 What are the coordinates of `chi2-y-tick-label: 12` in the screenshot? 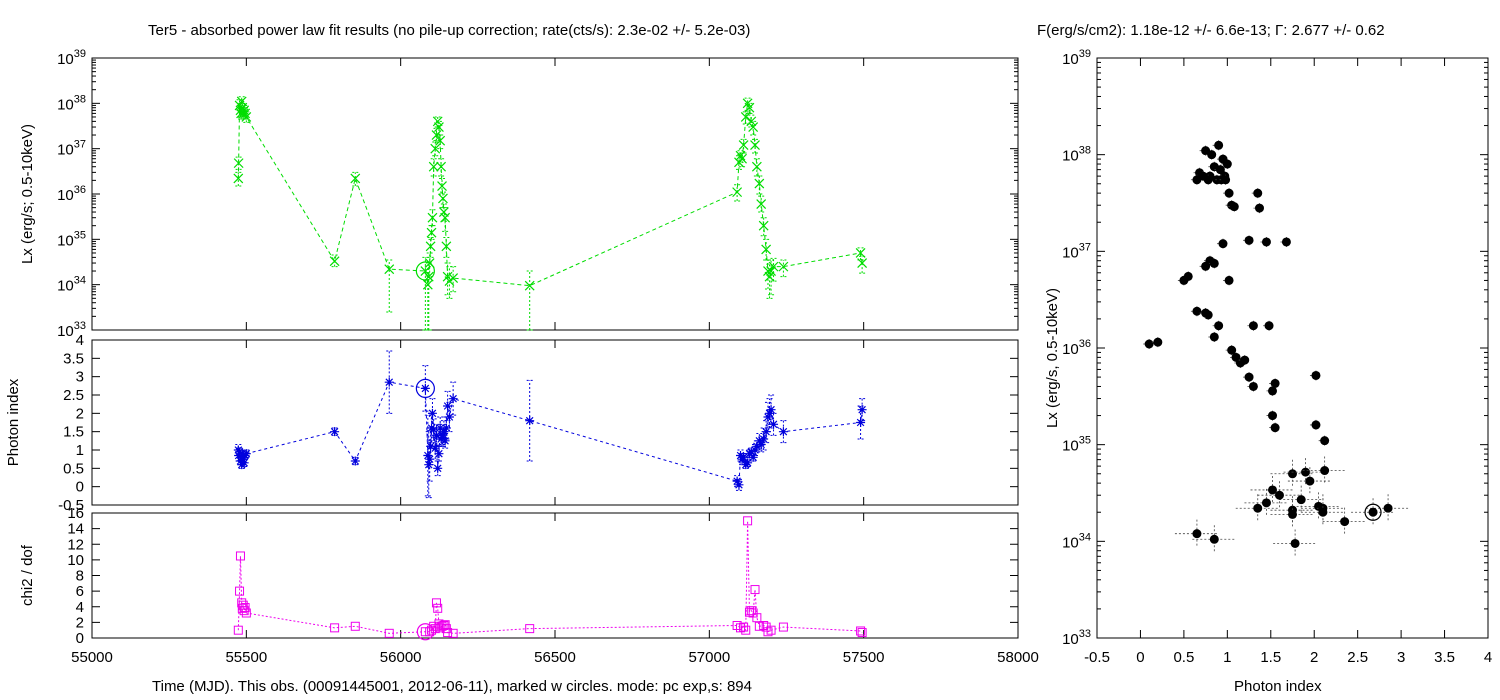 It's located at (75, 544).